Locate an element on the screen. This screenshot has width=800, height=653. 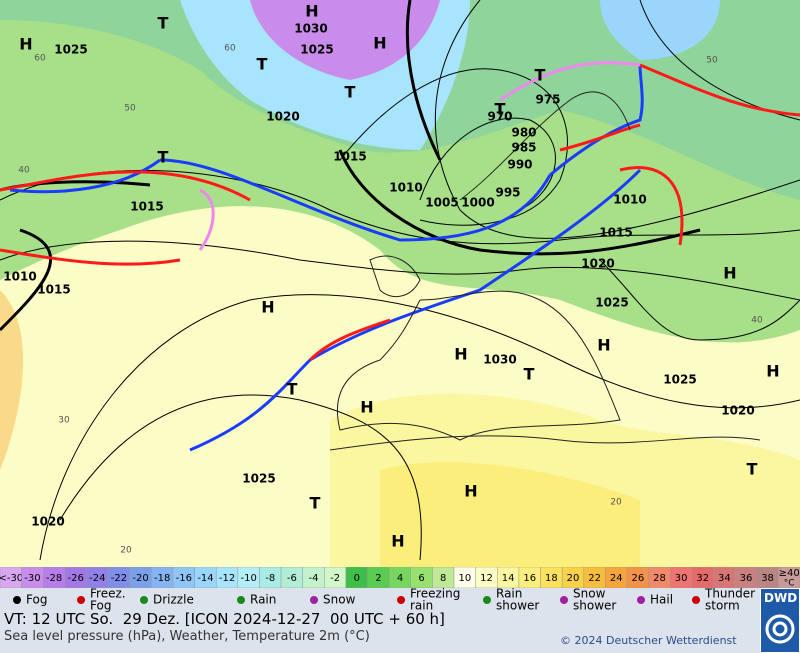
legend-label: storm is located at coordinates (722, 606).